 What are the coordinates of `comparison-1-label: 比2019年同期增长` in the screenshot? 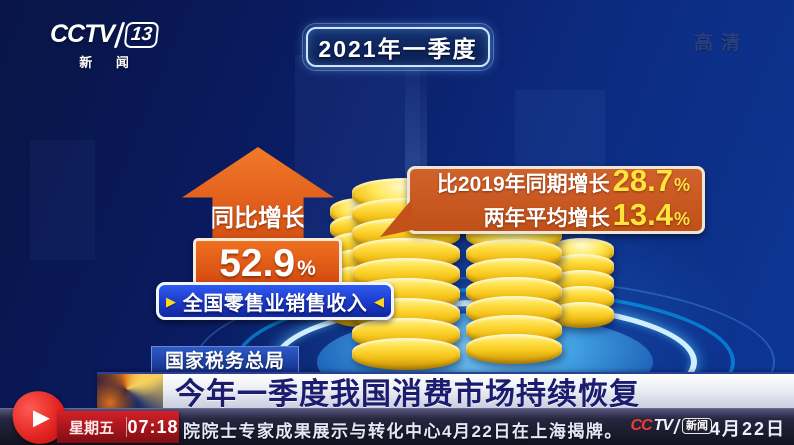 It's located at (523, 184).